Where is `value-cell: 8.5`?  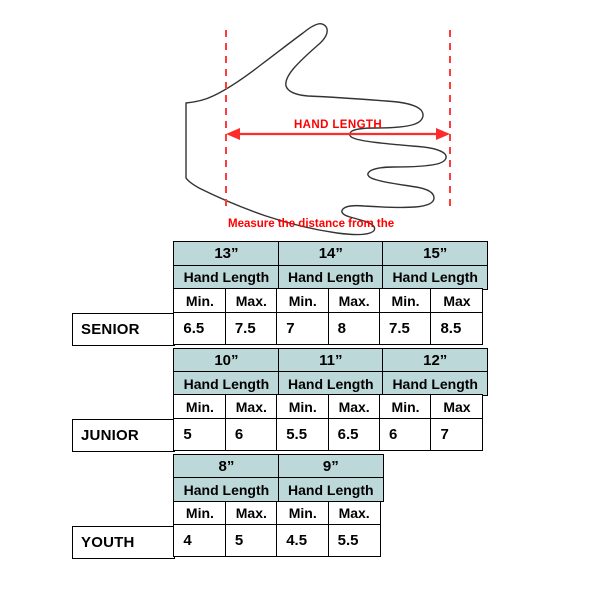 value-cell: 8.5 is located at coordinates (457, 328).